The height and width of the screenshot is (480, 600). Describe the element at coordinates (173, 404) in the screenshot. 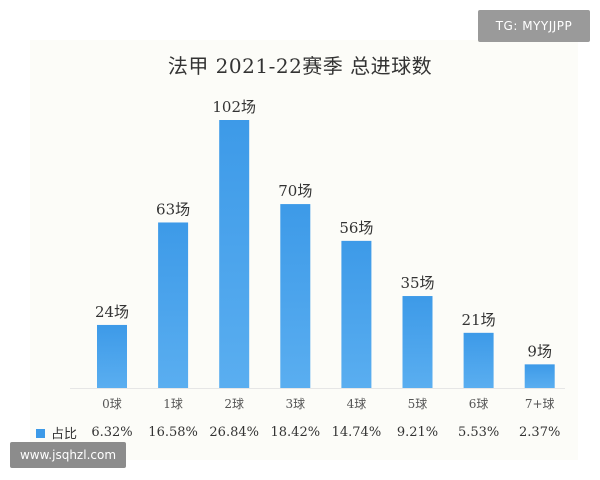

I see `x-tick-label-1: 1球` at that location.